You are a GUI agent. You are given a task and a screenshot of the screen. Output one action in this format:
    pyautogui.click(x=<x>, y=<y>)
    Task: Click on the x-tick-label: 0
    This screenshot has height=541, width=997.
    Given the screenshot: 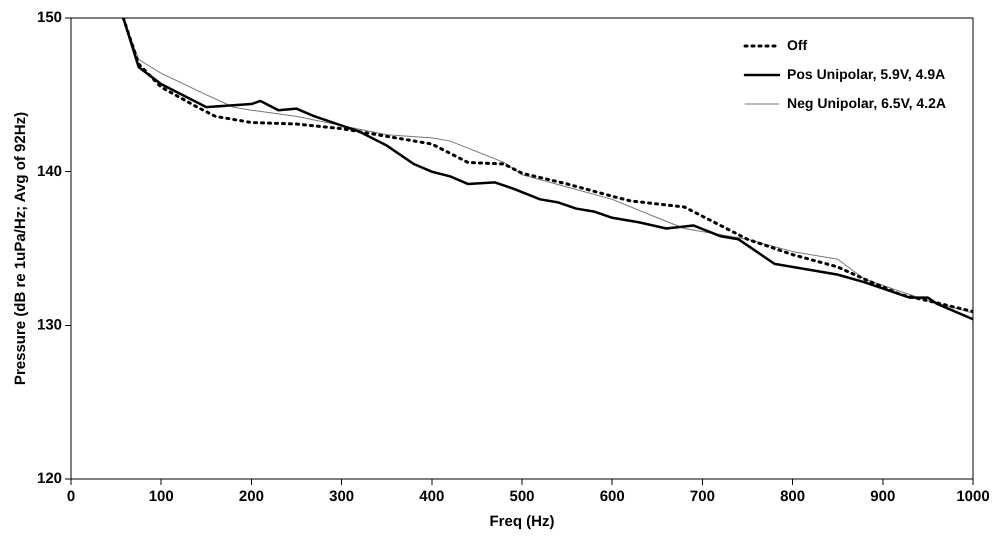 What is the action you would take?
    pyautogui.click(x=71, y=497)
    